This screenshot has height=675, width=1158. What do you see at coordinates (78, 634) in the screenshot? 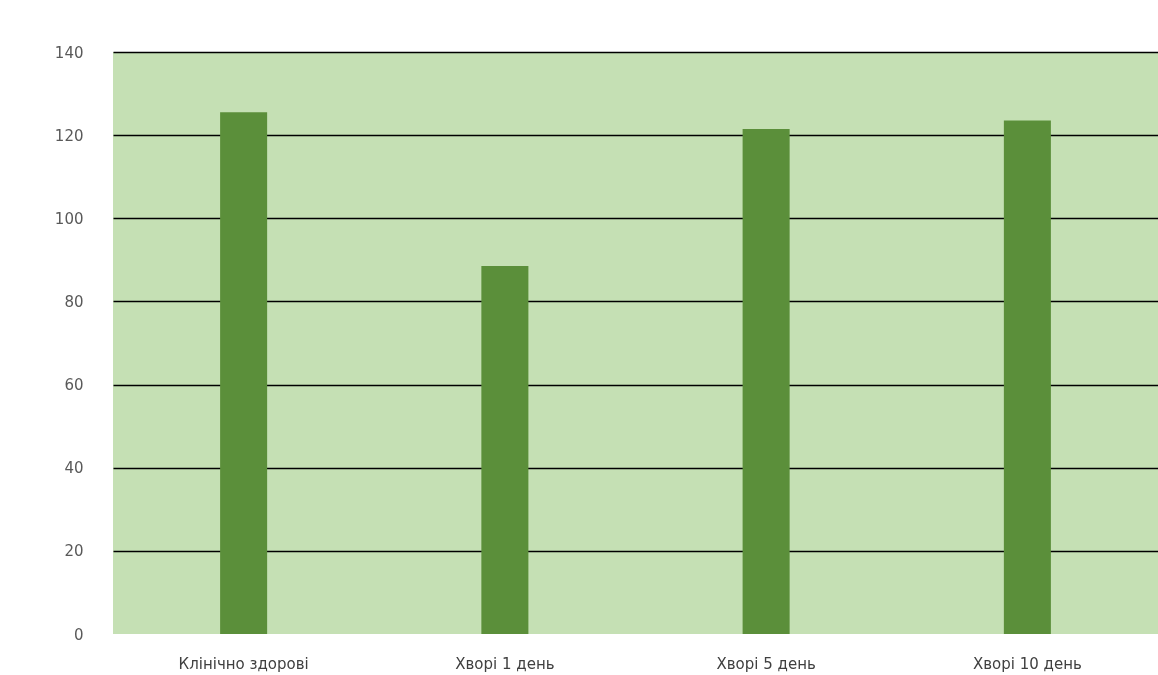
I see `y-tick-label: 0` at bounding box center [78, 634].